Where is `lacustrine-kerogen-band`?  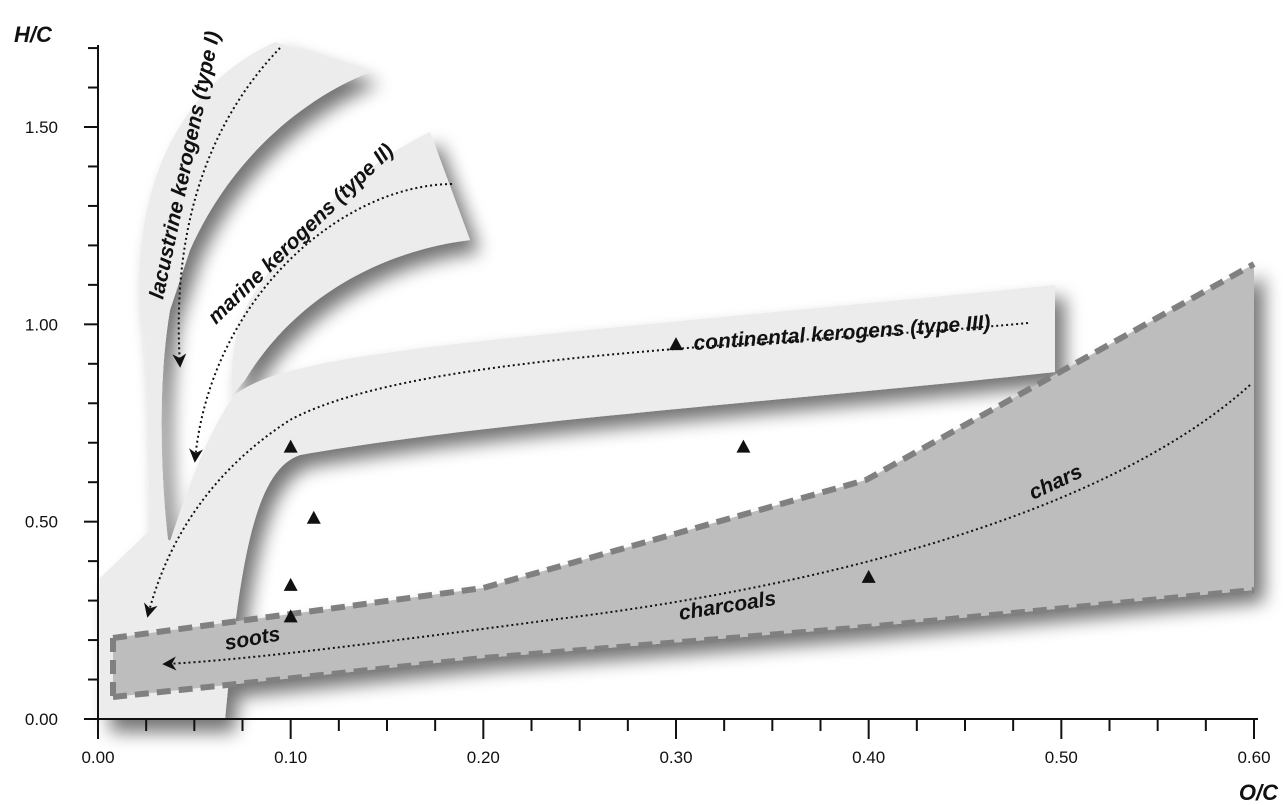
lacustrine-kerogen-band is located at coordinates (254, 291).